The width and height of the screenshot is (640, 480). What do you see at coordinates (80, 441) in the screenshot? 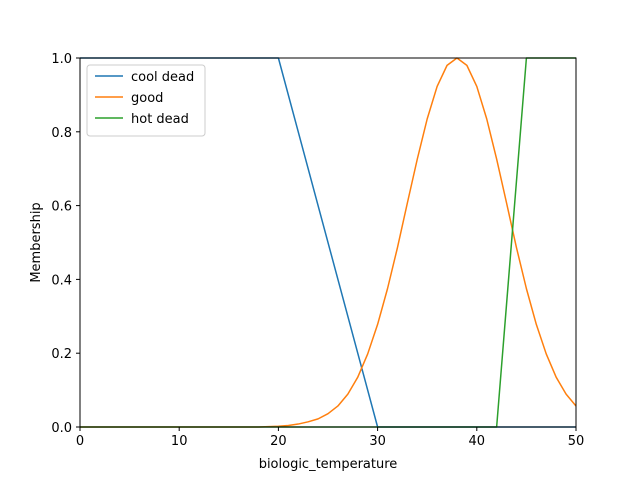
I see `x-tick-label: 0` at bounding box center [80, 441].